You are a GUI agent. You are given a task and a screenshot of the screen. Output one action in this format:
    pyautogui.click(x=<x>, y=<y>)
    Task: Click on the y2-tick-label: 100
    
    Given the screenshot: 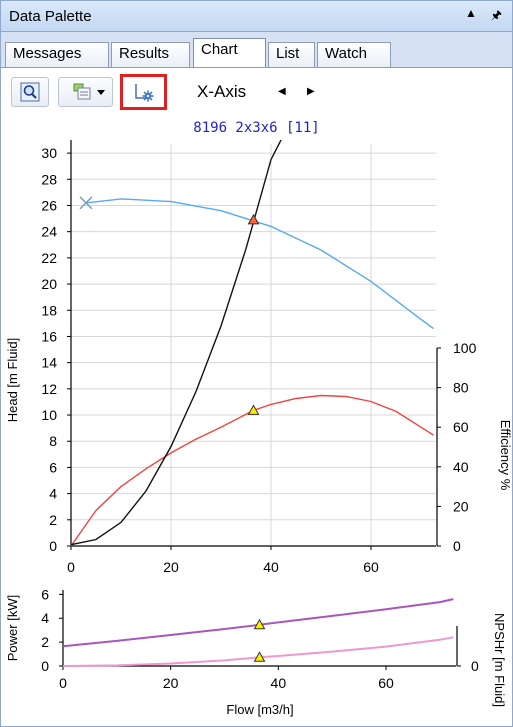 What is the action you would take?
    pyautogui.click(x=465, y=348)
    